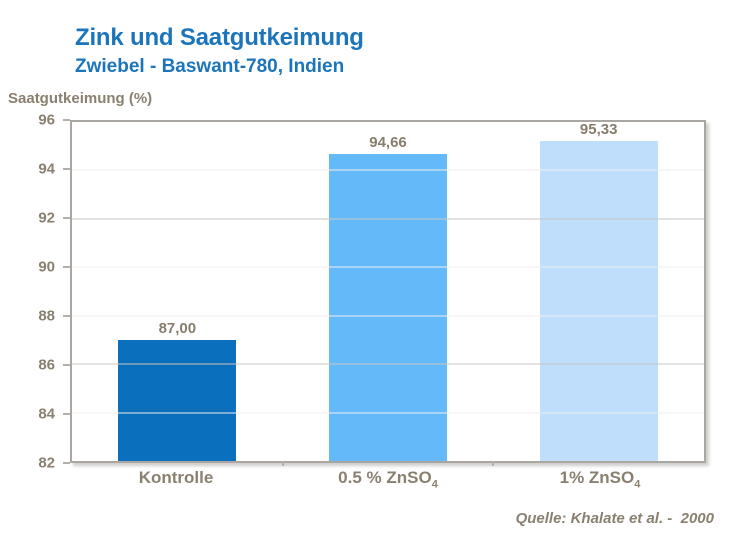 This screenshot has height=548, width=730. Describe the element at coordinates (46, 169) in the screenshot. I see `ytick-label-94: 94` at that location.